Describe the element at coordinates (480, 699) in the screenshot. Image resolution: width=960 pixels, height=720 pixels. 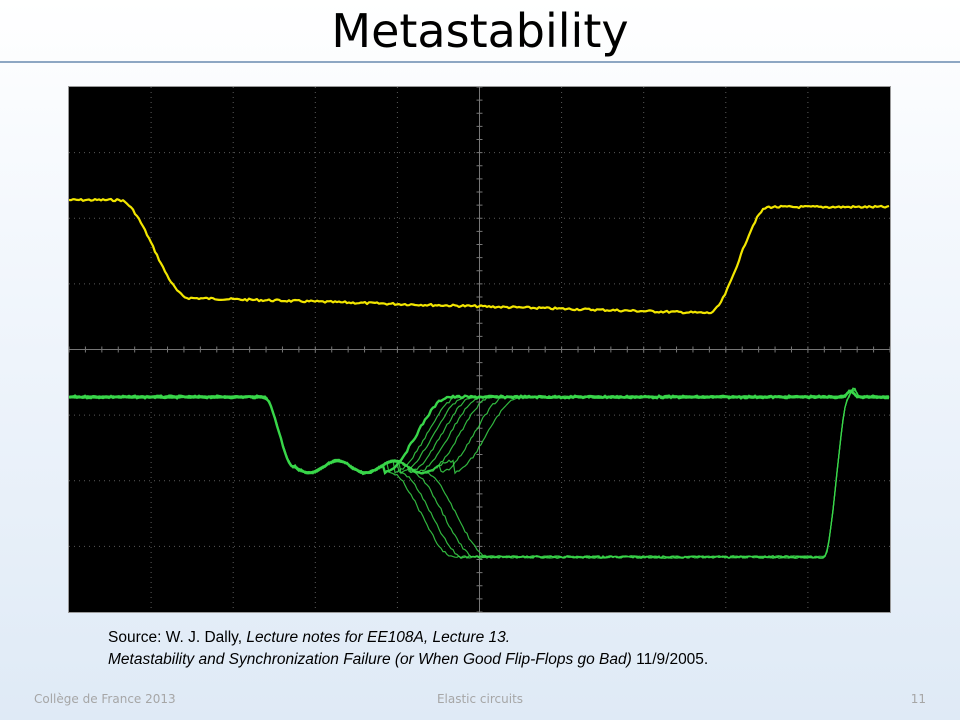
I see `footer-topic: Elastic circuits` at that location.